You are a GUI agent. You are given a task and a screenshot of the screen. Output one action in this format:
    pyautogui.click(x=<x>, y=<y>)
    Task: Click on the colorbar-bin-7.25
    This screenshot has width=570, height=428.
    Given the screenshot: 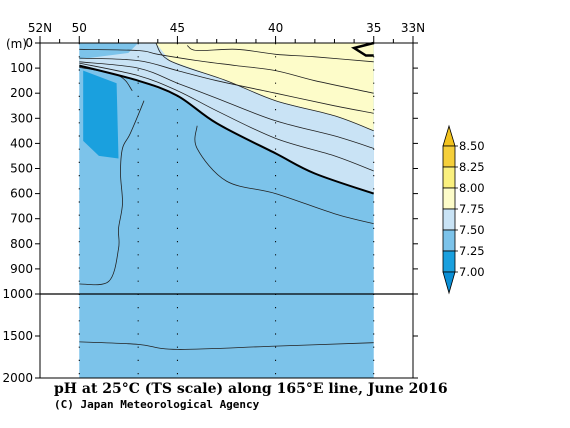 What is the action you would take?
    pyautogui.click(x=449, y=240)
    